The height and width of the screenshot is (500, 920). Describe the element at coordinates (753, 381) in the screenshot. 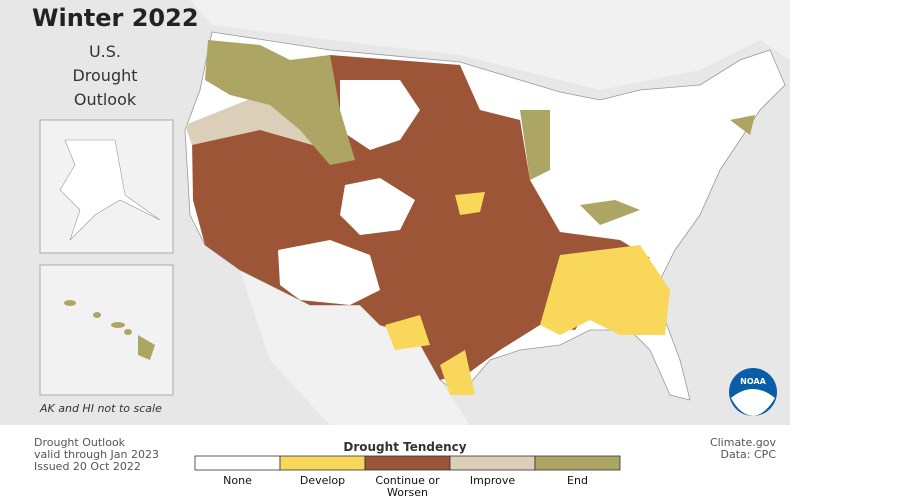

I see `logo-text: NOAA` at that location.